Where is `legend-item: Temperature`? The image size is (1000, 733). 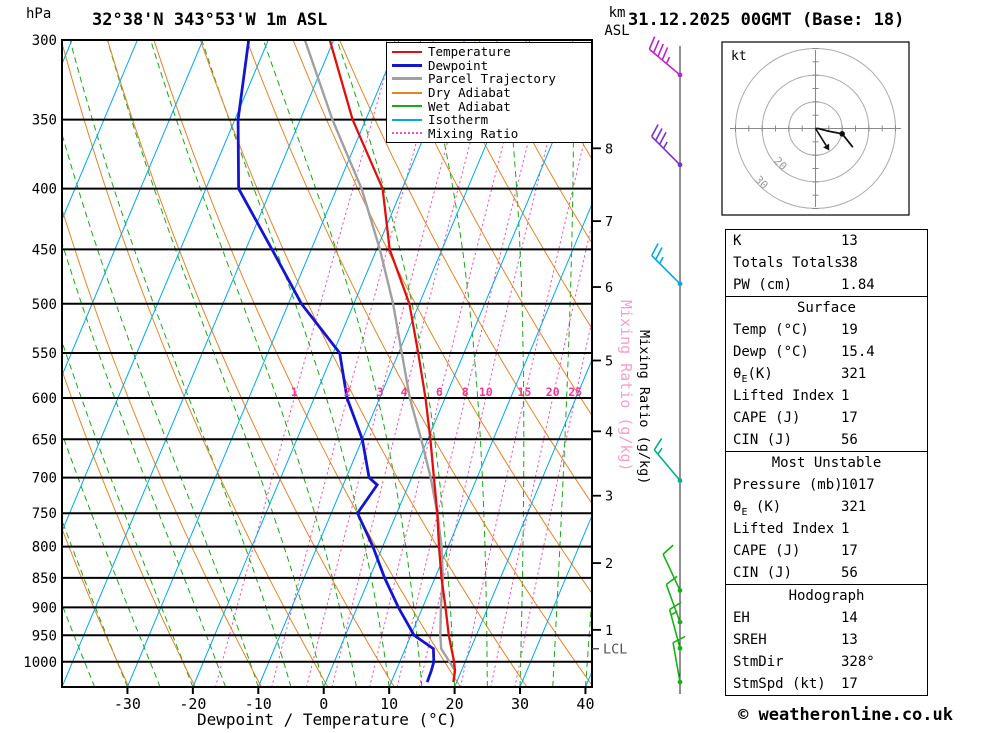
legend-item: Temperature is located at coordinates (489, 52).